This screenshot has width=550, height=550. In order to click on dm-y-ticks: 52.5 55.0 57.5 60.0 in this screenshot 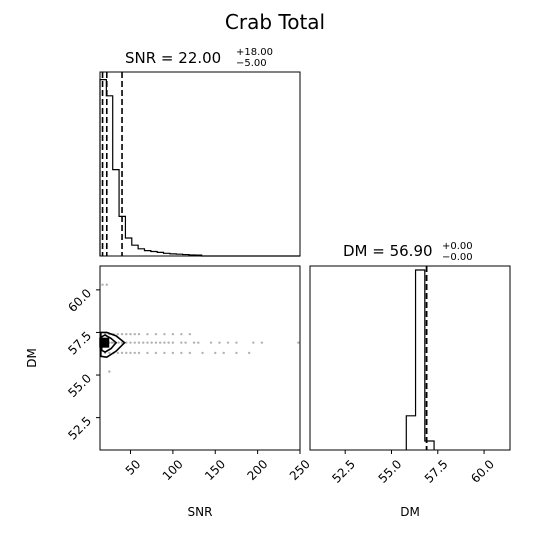, I will do `click(82, 364)`.